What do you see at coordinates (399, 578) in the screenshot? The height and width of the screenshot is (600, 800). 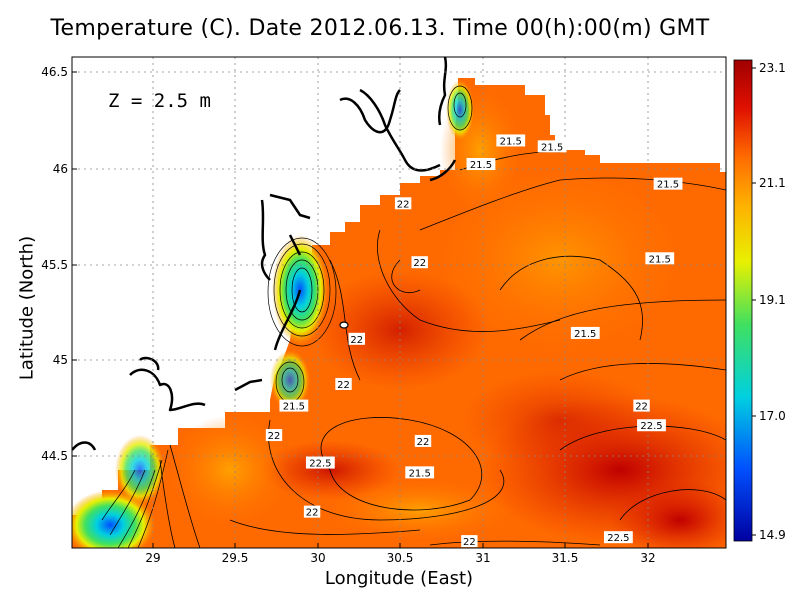 I see `x-axis-label: Longitude (East)` at bounding box center [399, 578].